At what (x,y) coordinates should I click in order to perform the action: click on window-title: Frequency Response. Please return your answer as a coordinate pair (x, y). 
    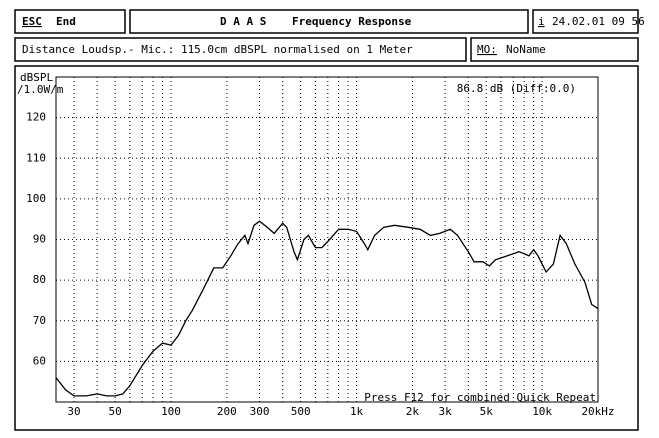
    Looking at the image, I should click on (352, 21).